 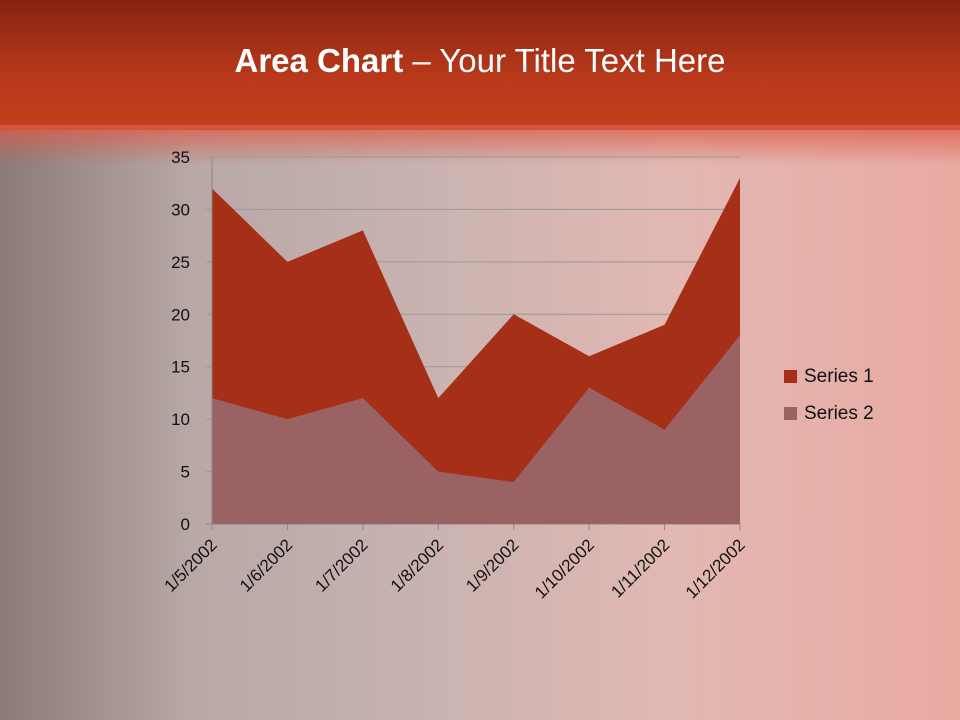 What do you see at coordinates (180, 157) in the screenshot?
I see `y-tick-label: 35` at bounding box center [180, 157].